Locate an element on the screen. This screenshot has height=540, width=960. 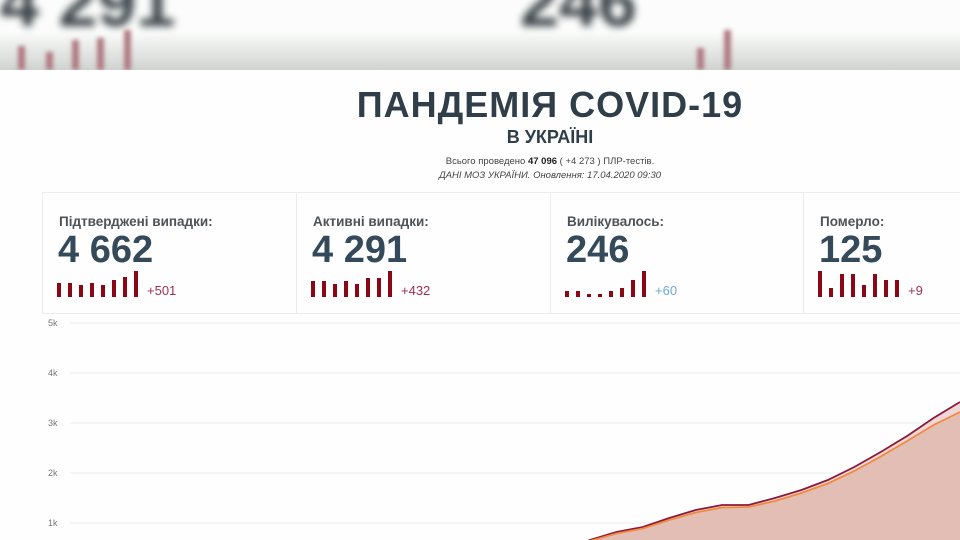
card-label: Вилікувалось: is located at coordinates (616, 221).